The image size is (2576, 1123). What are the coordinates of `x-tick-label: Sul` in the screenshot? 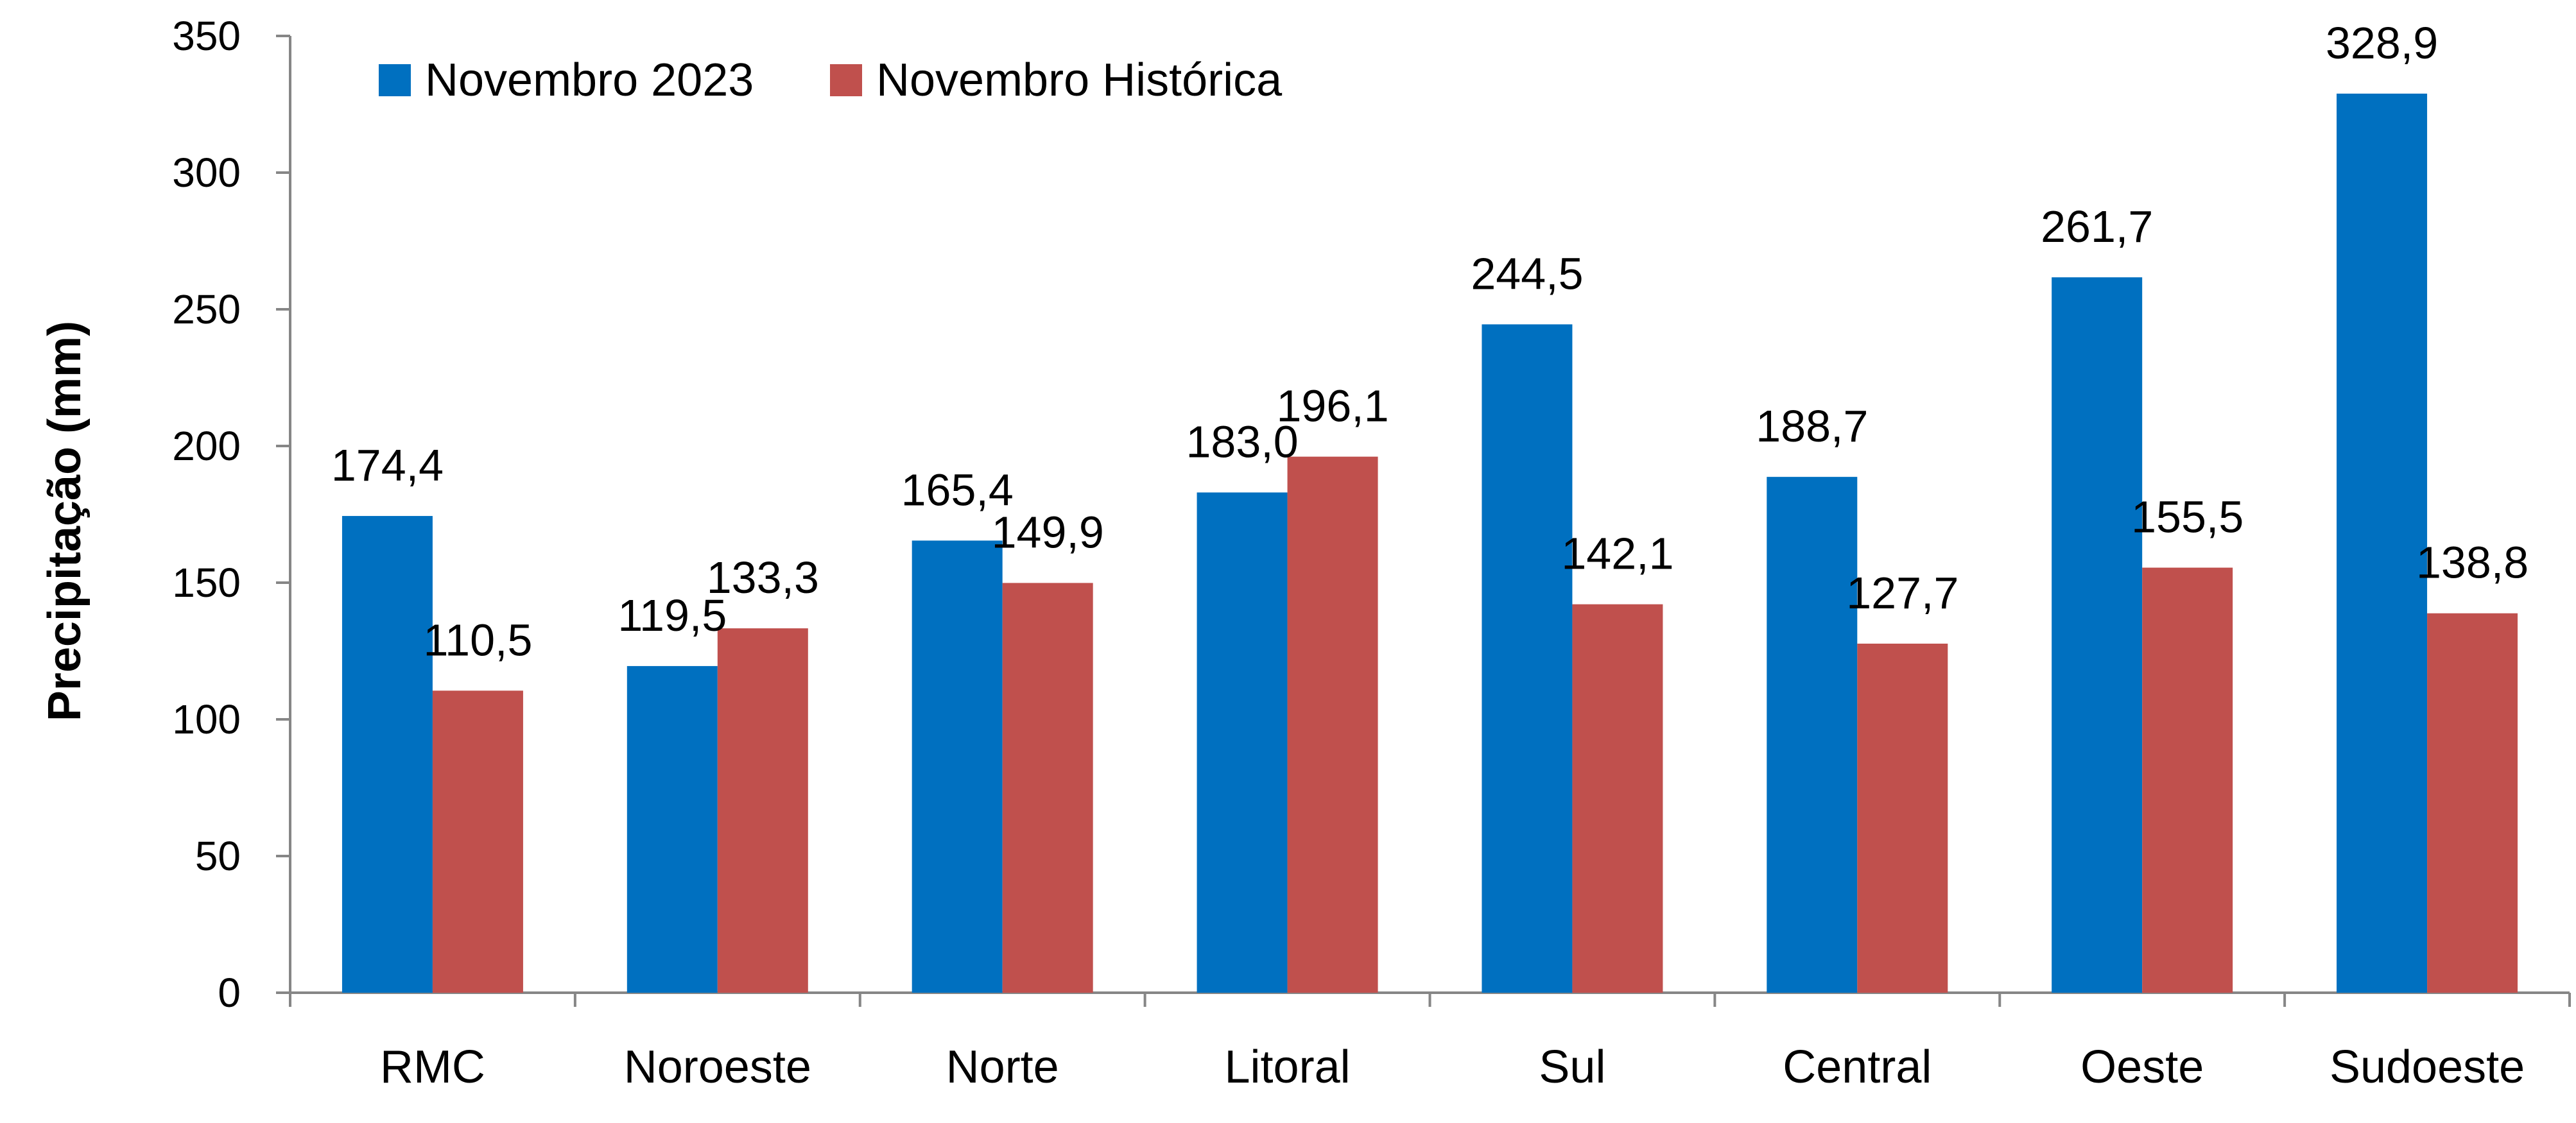 It's located at (1572, 1067).